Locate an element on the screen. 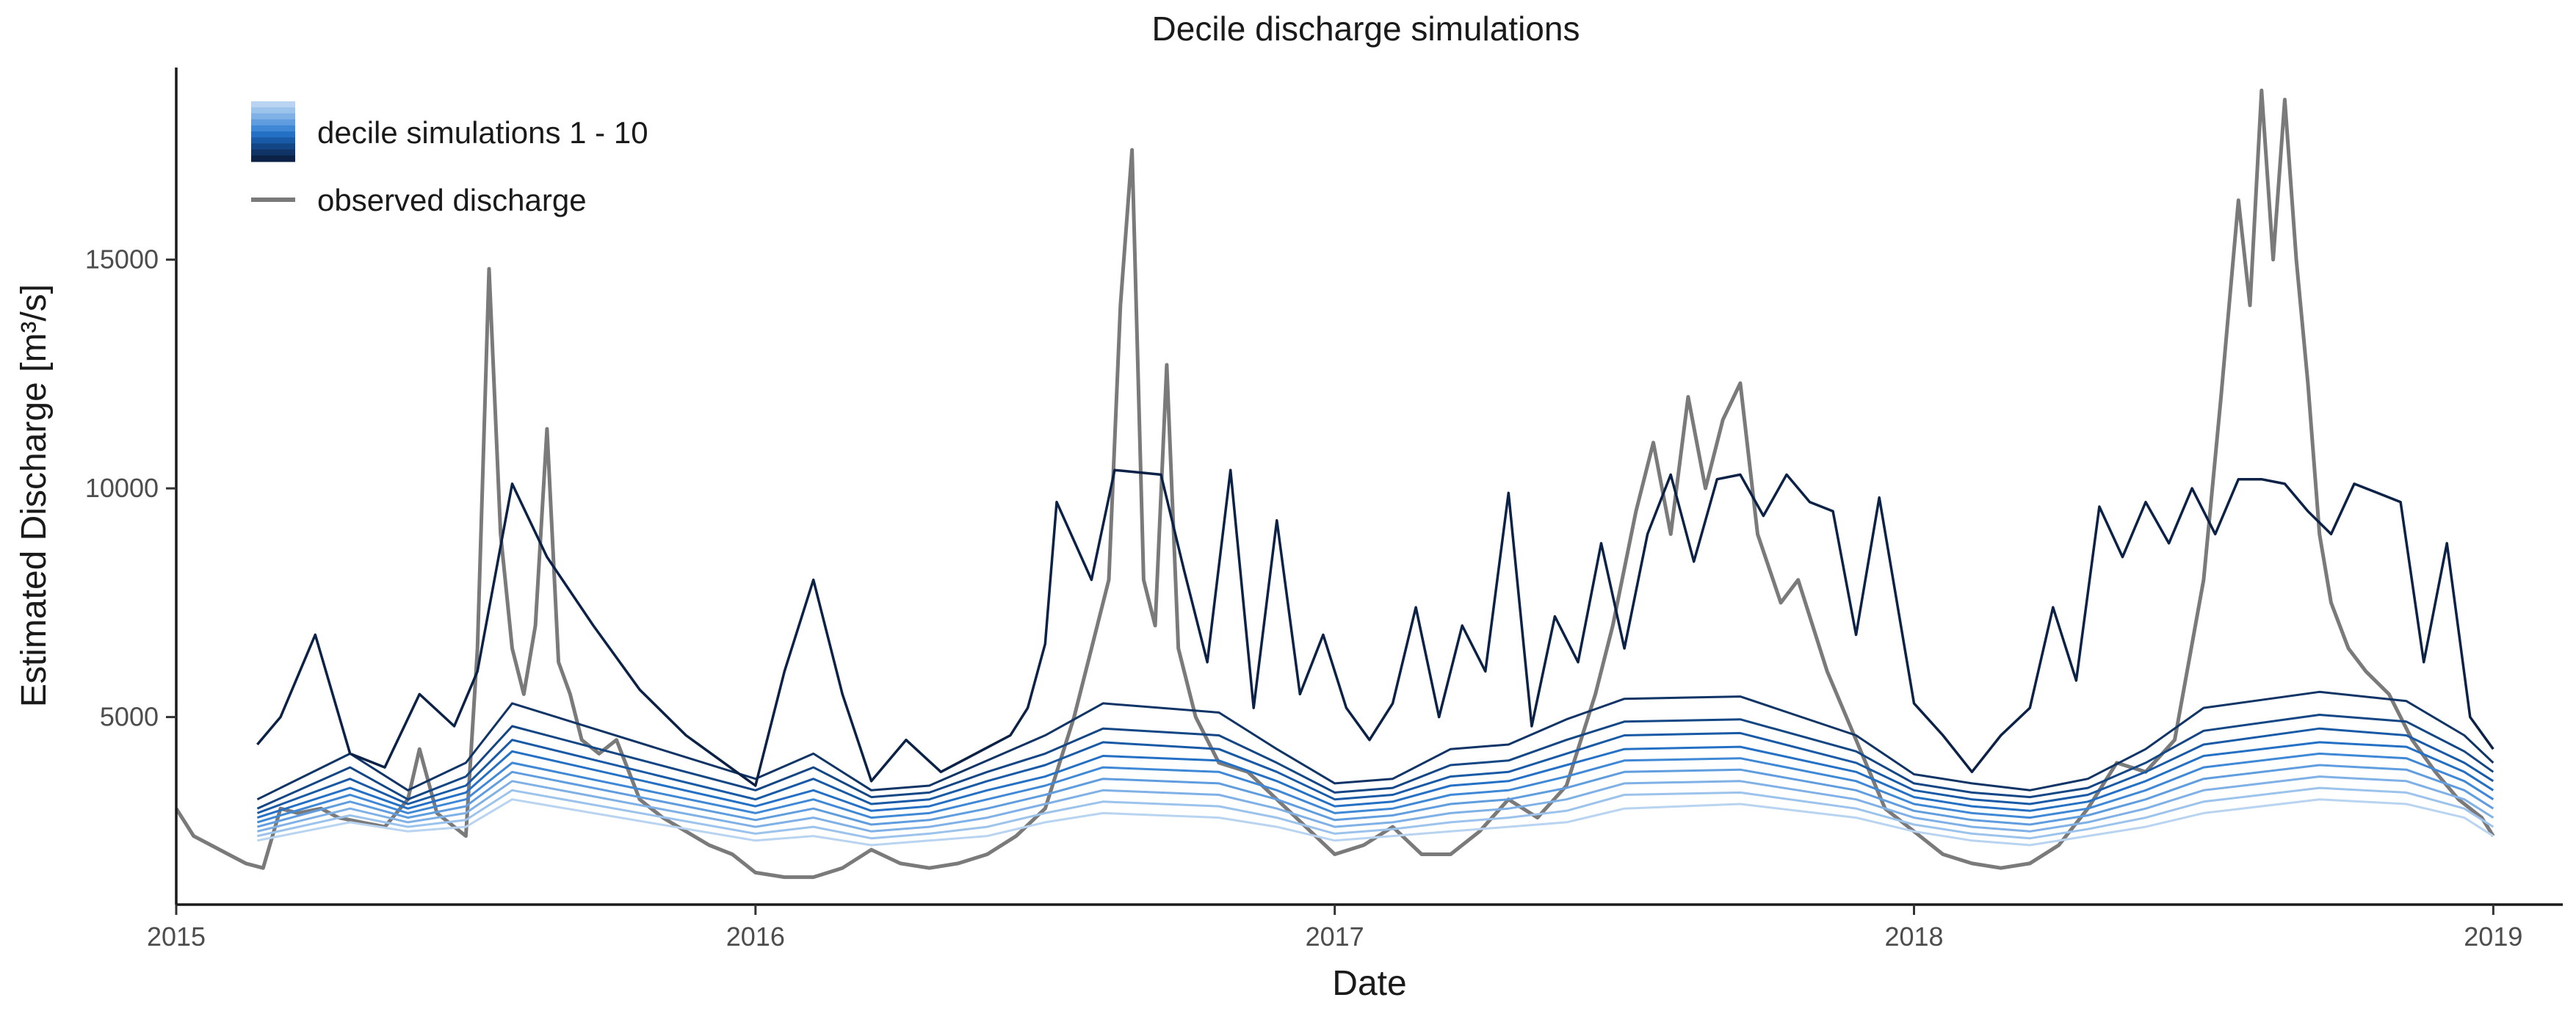 Image resolution: width=2576 pixels, height=1014 pixels. legend-label-deciles: decile simulations 1 - 10 is located at coordinates (482, 132).